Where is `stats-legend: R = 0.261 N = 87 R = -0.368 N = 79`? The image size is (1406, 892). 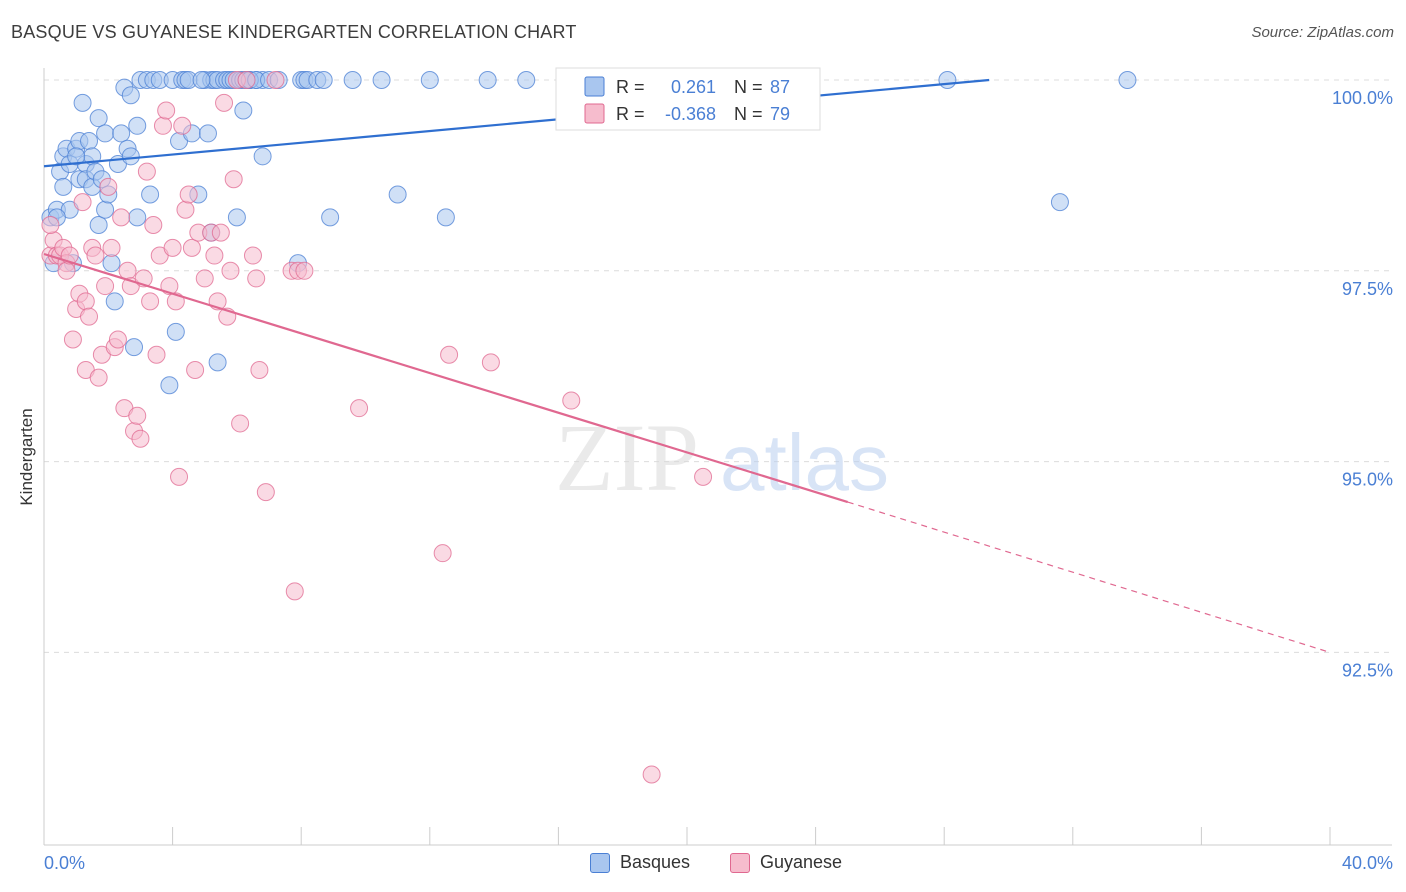
stats-legend: R = 0.261 N = 87 R = -0.368 N = 79 is located at coordinates (688, 99).